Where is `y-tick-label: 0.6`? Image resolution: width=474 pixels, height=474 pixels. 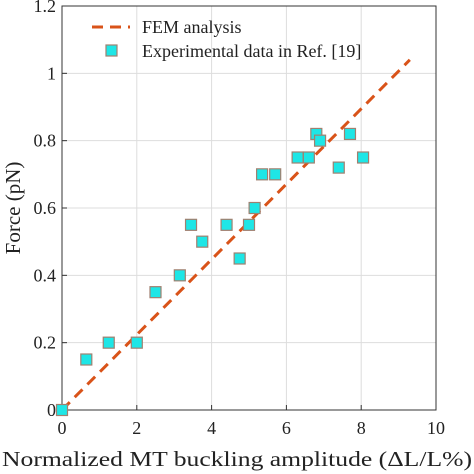 y-tick-label: 0.6 is located at coordinates (45, 208).